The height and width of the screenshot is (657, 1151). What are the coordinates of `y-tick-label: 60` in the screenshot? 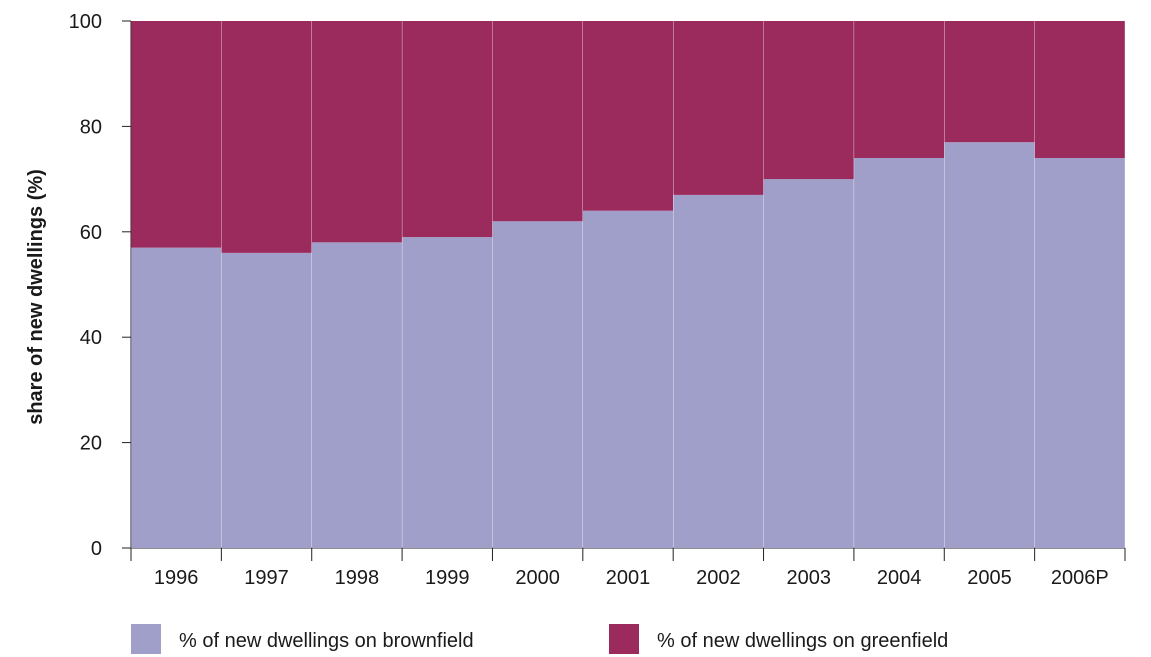 It's located at (91, 233).